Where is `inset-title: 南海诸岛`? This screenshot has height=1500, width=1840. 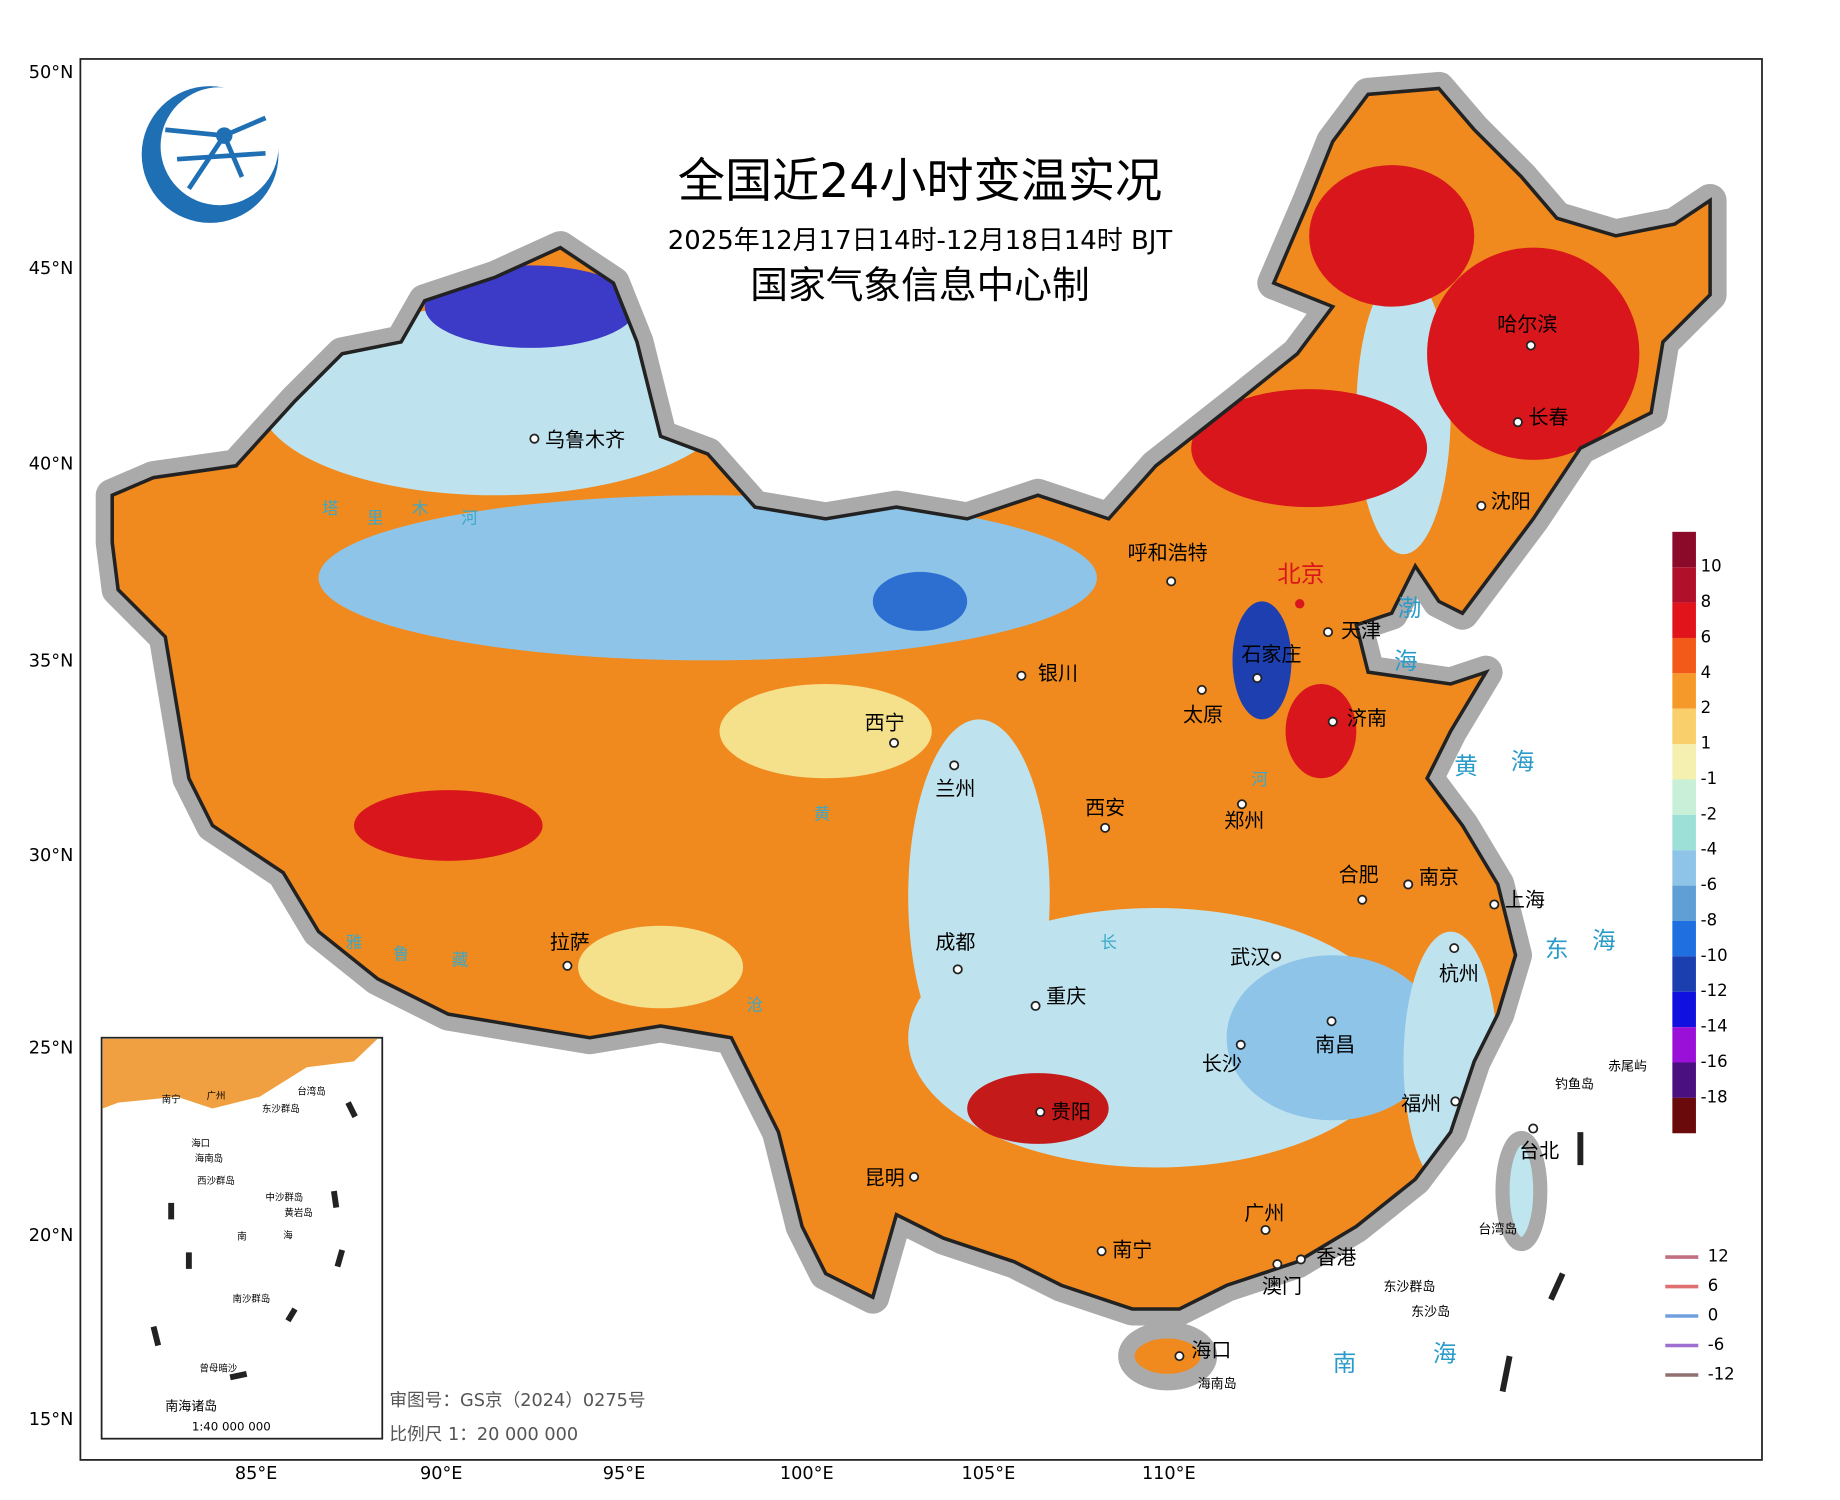
inset-title: 南海诸岛 is located at coordinates (191, 1406).